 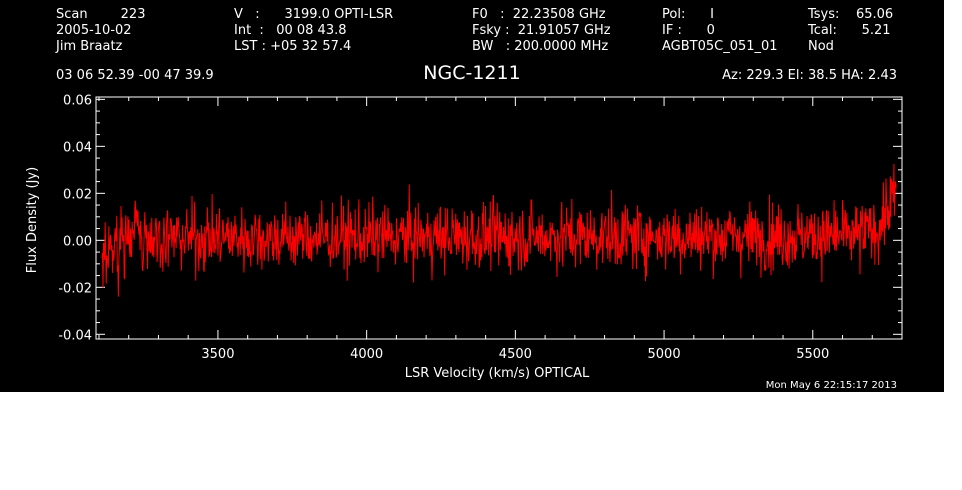 What do you see at coordinates (720, 46) in the screenshot?
I see `header-col4-line-2: AGBT05C_051_01` at bounding box center [720, 46].